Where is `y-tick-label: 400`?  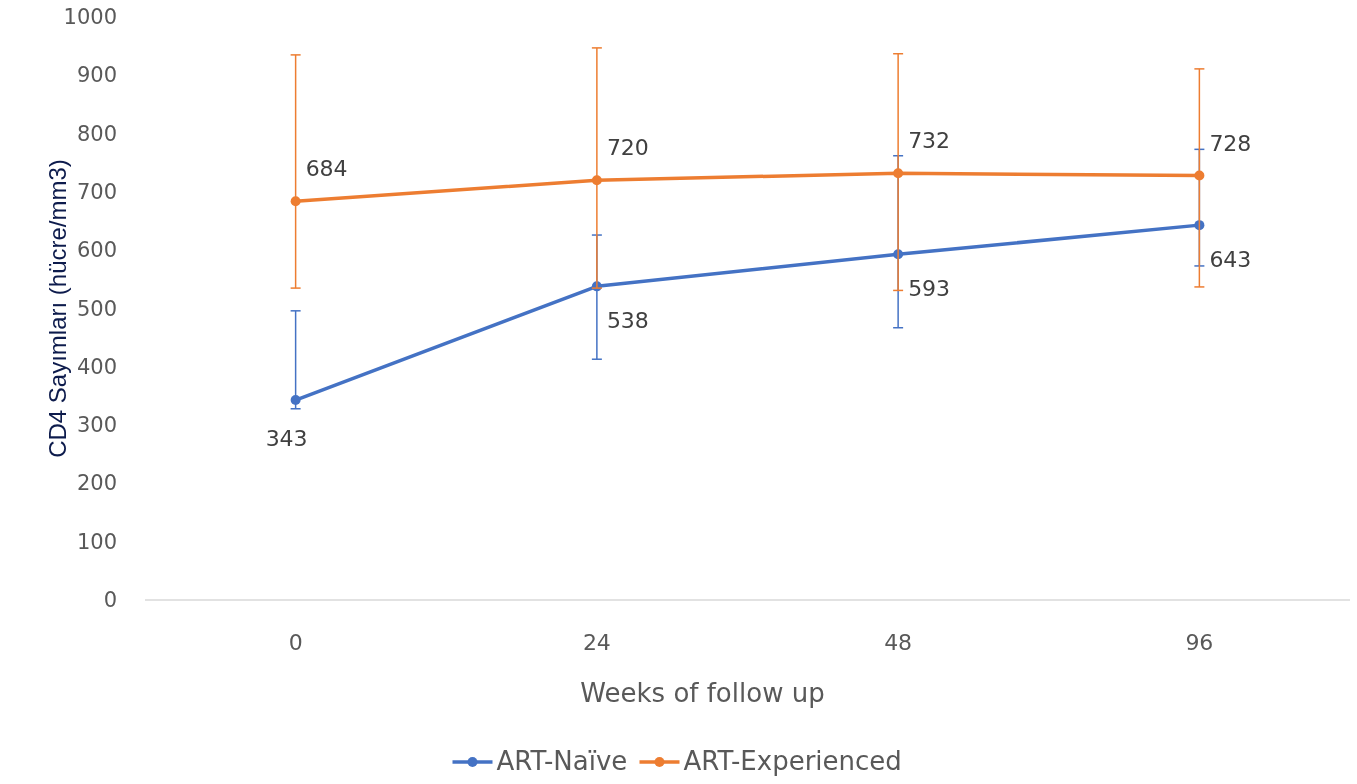 y-tick-label: 400 is located at coordinates (96, 366).